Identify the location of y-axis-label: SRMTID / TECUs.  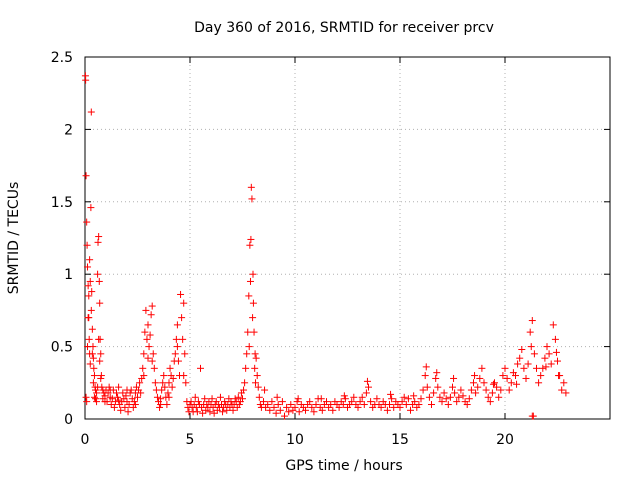
(14, 238).